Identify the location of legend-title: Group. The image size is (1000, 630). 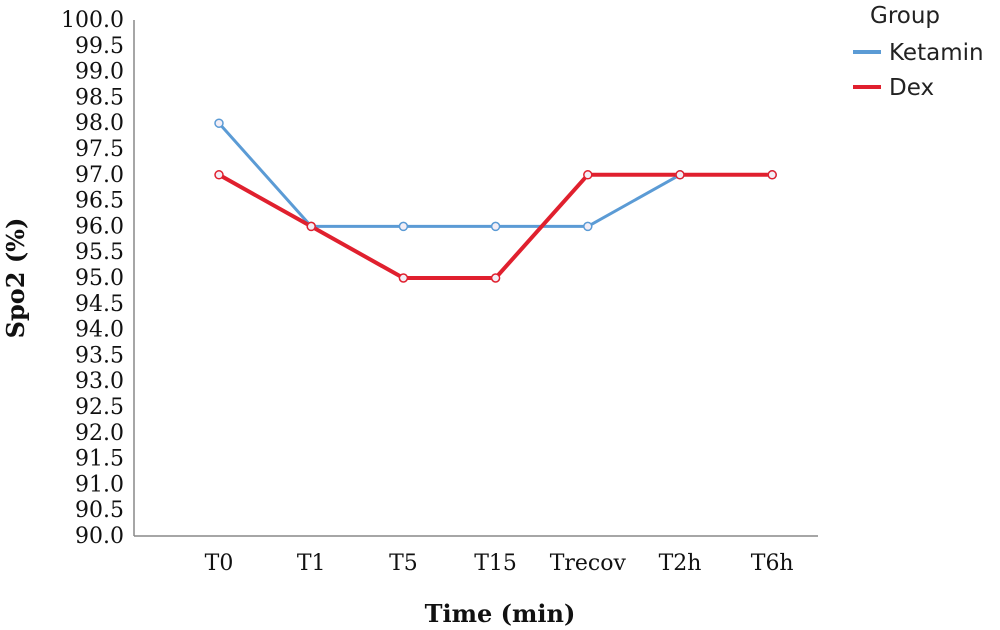
(905, 16).